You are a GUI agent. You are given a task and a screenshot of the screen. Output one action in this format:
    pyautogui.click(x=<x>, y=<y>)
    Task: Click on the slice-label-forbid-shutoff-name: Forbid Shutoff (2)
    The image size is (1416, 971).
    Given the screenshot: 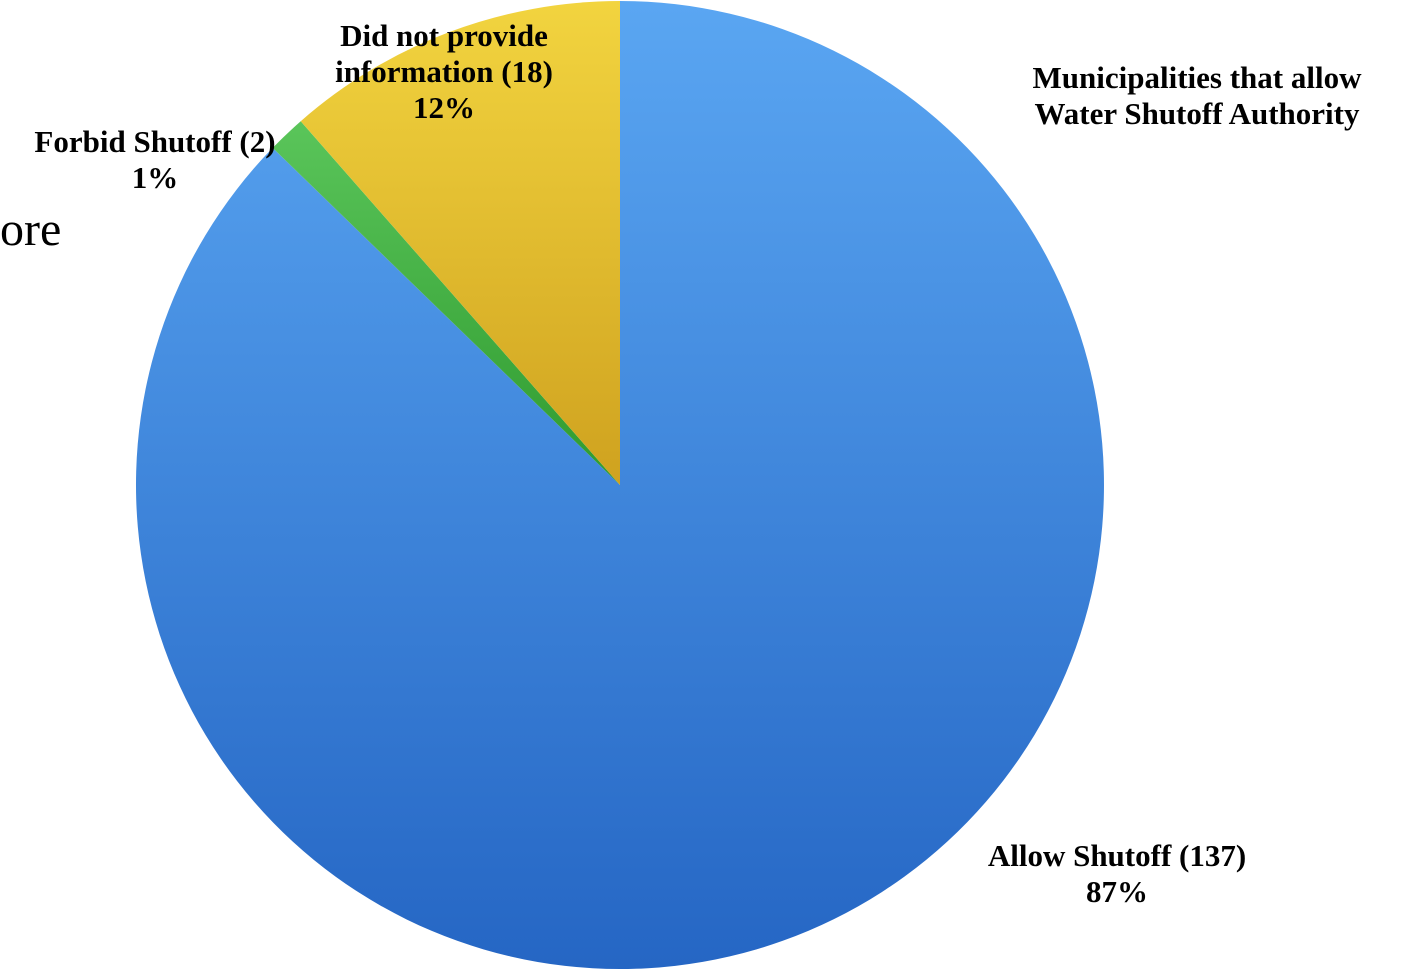 What is the action you would take?
    pyautogui.click(x=155, y=141)
    